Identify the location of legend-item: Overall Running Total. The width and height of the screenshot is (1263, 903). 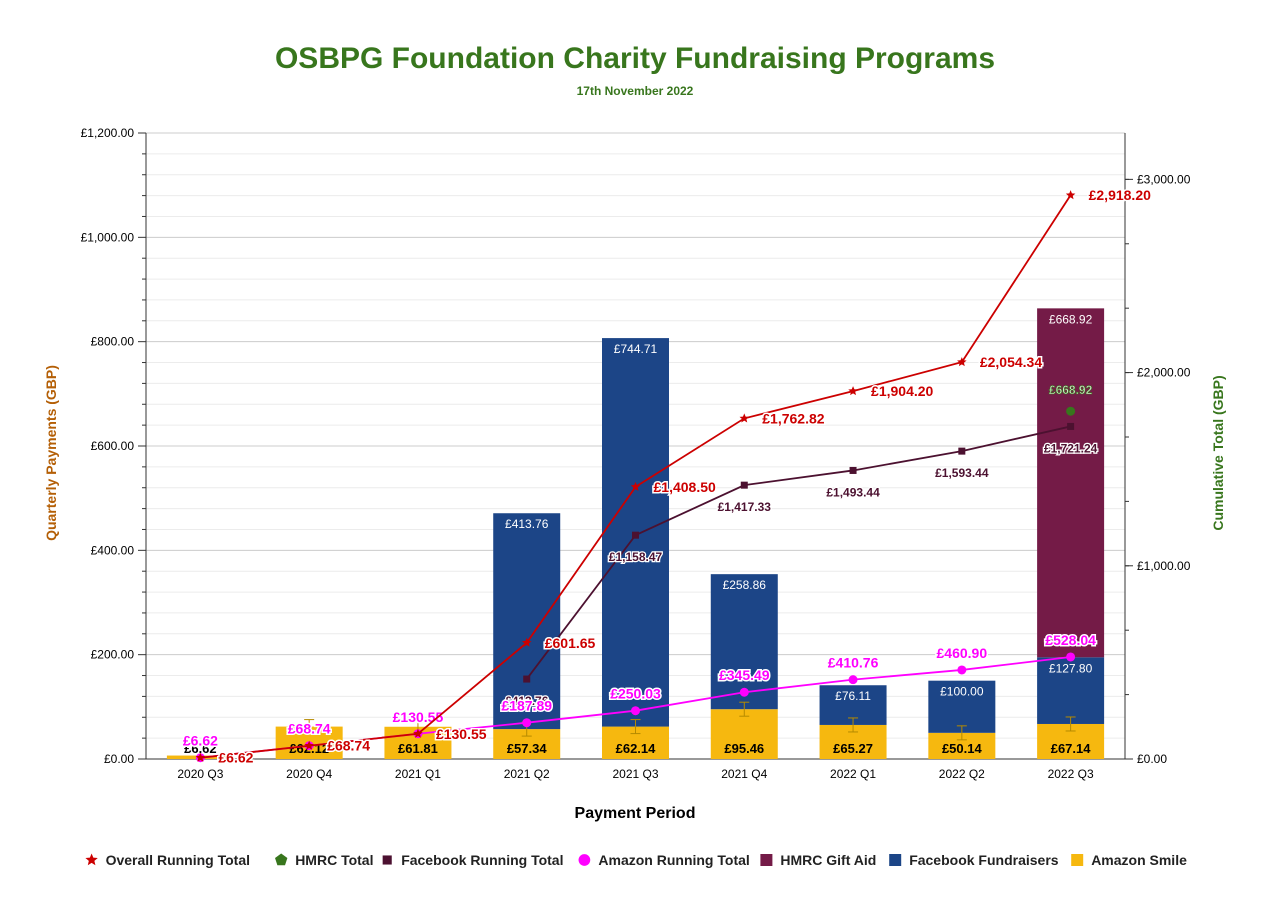
(167, 860).